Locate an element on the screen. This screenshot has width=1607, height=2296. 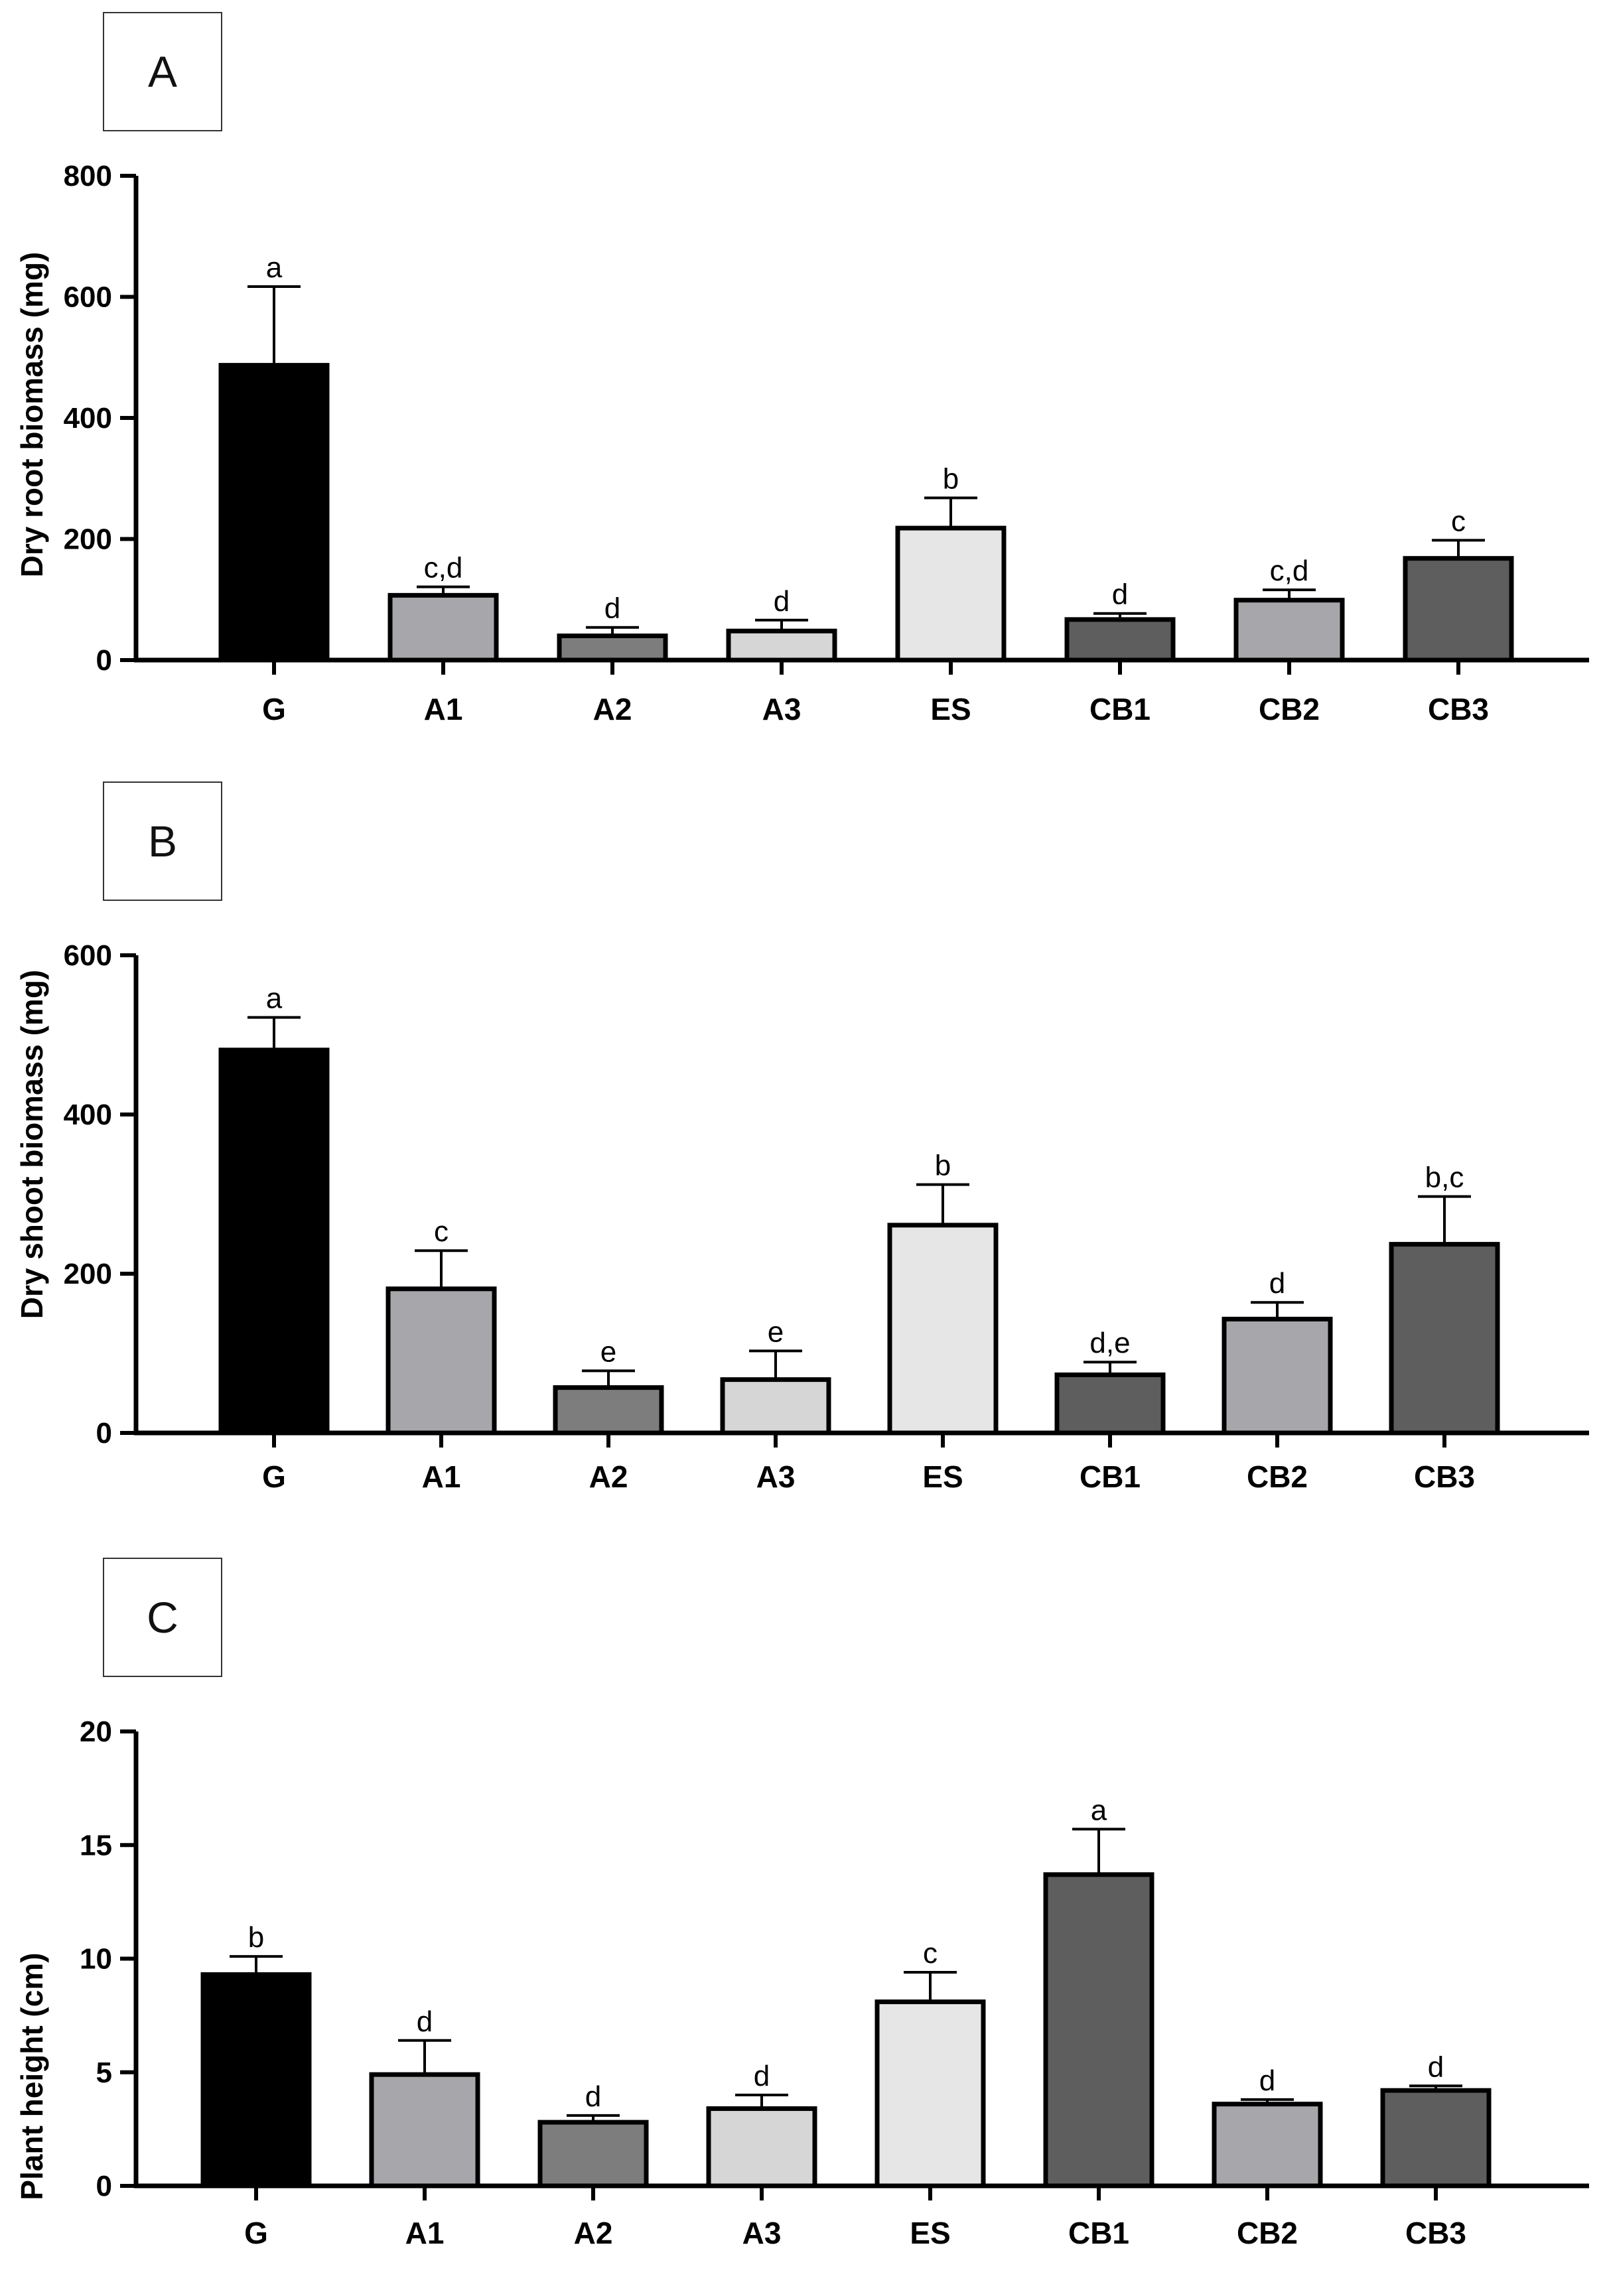
panel-label: A is located at coordinates (162, 71).